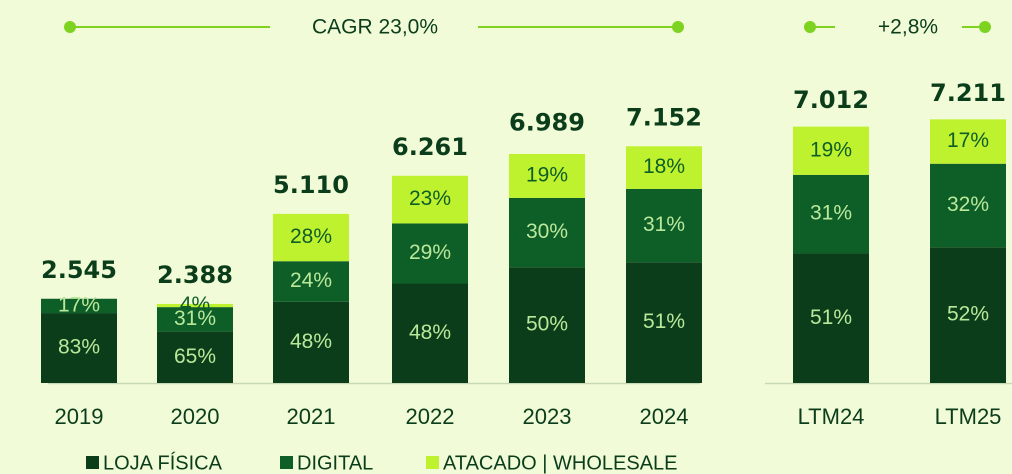 This screenshot has height=474, width=1012. I want to click on segment-label: 23%, so click(430, 198).